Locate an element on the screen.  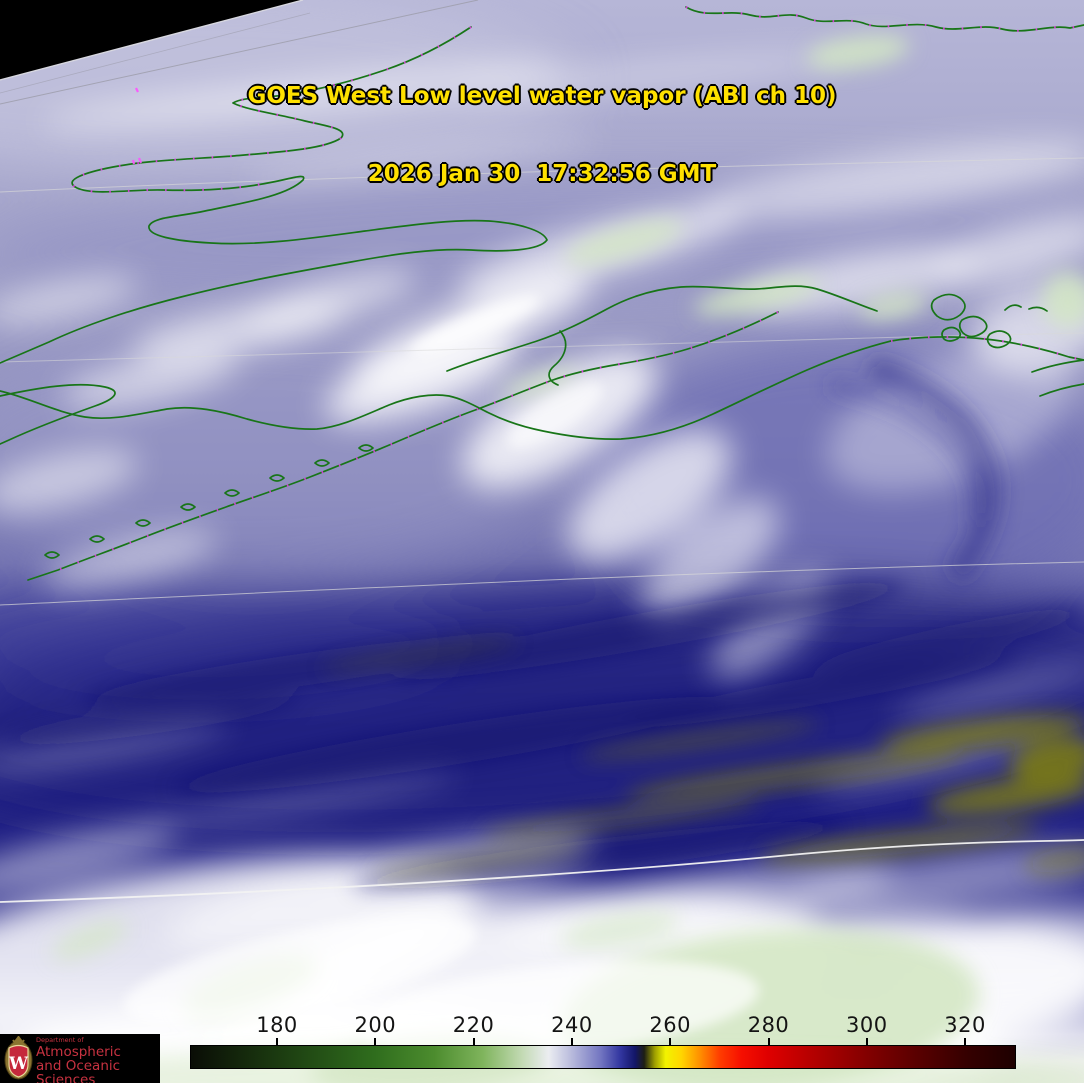
colorbar-tick-label: 260 is located at coordinates (670, 1025).